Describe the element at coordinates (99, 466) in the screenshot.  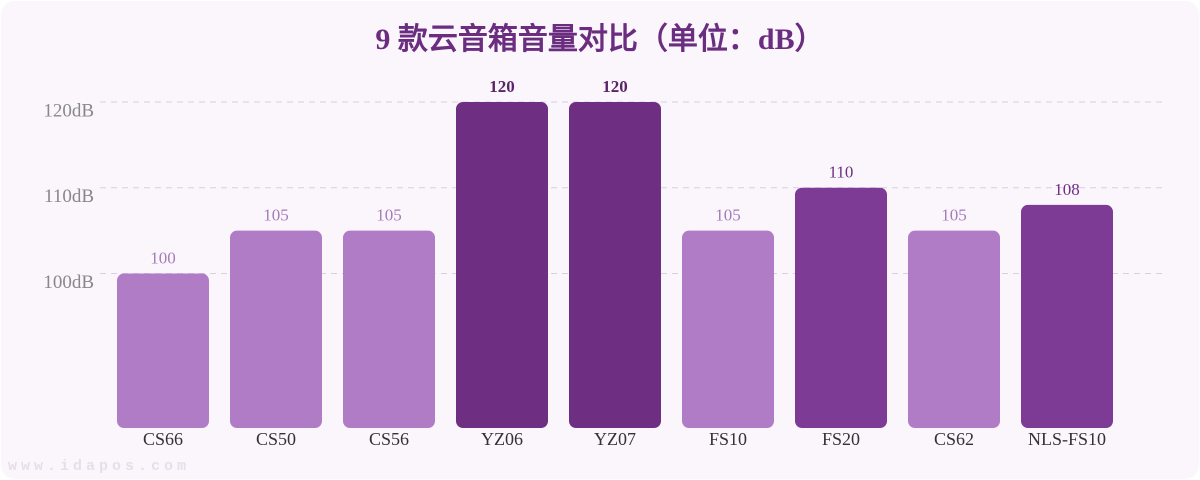
I see `watermark: www.idapos.com` at that location.